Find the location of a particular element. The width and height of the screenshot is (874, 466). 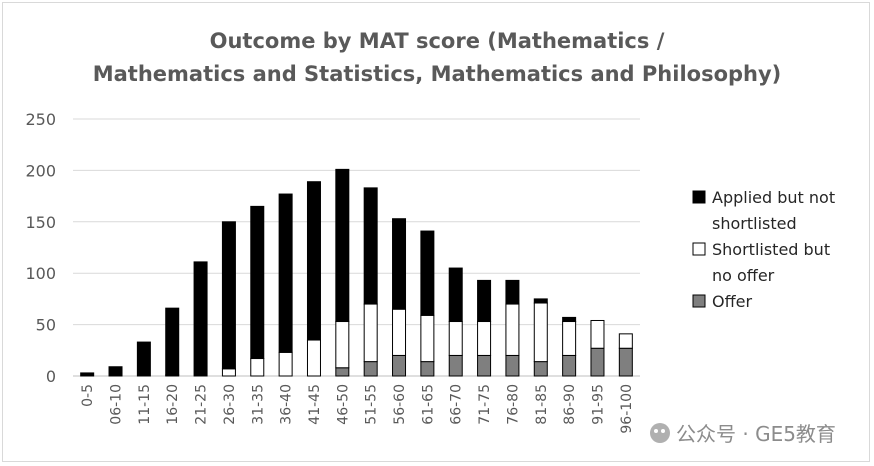

legend-label: Shortlisted but is located at coordinates (771, 249).